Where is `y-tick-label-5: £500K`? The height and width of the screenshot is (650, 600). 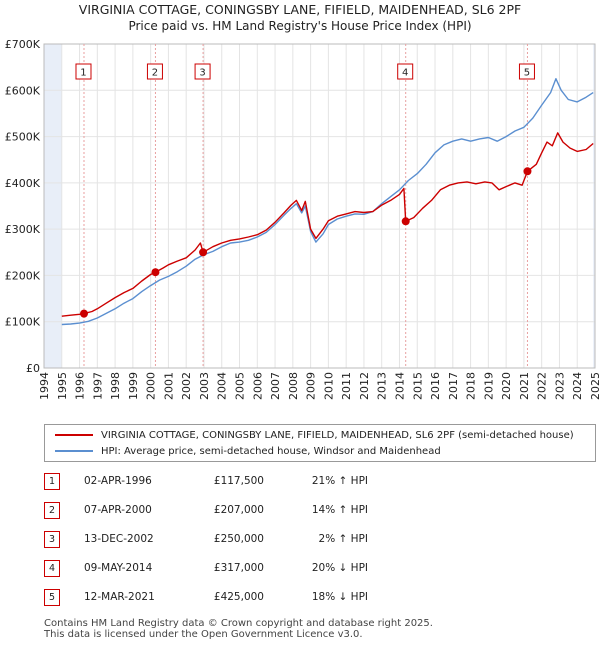
y-tick-label-5: £500K is located at coordinates (23, 137).